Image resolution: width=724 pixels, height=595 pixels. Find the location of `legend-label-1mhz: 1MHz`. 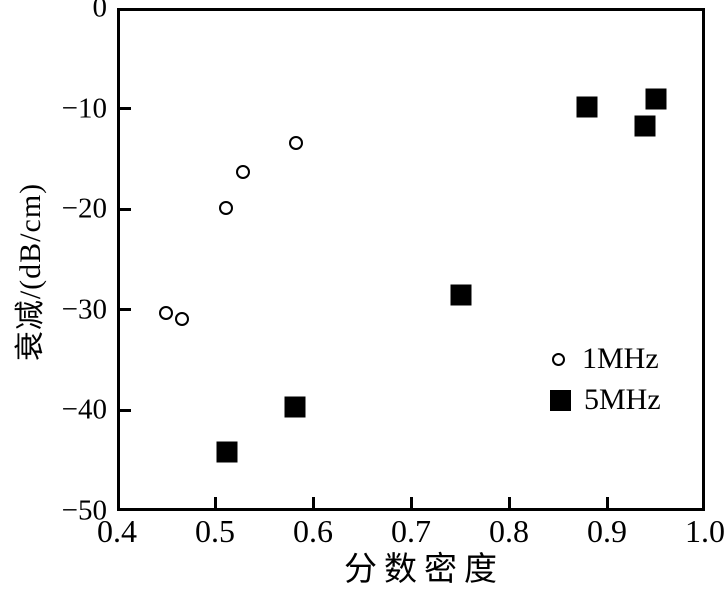

legend-label-1mhz: 1MHz is located at coordinates (620, 358).